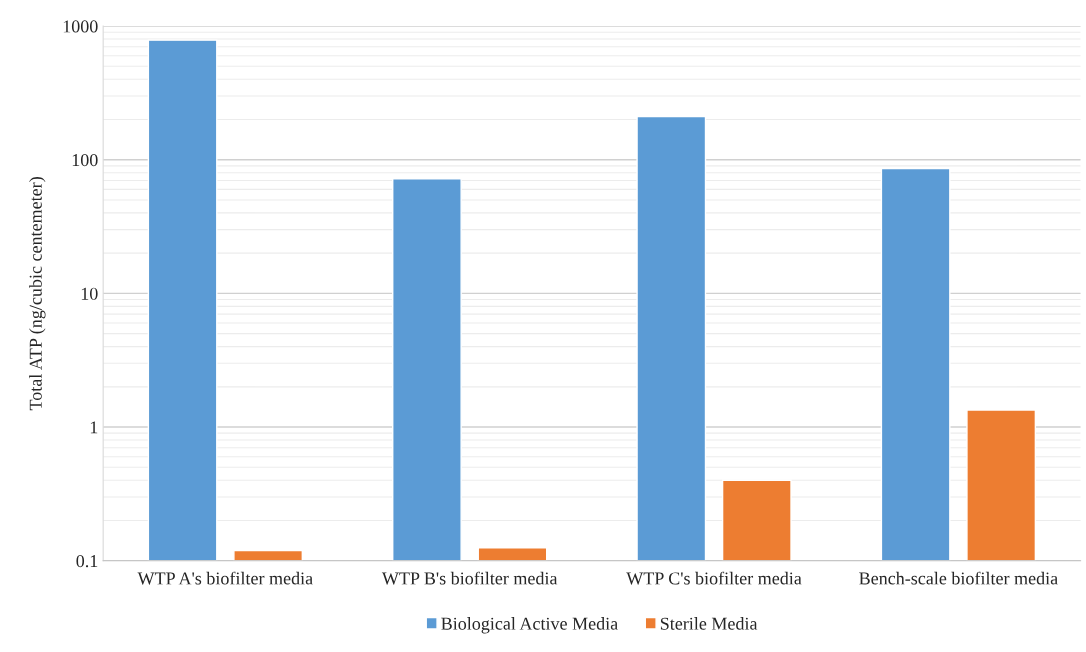 Image resolution: width=1086 pixels, height=652 pixels. What do you see at coordinates (958, 578) in the screenshot?
I see `x-tick-label: Bench-scale biofilter media` at bounding box center [958, 578].